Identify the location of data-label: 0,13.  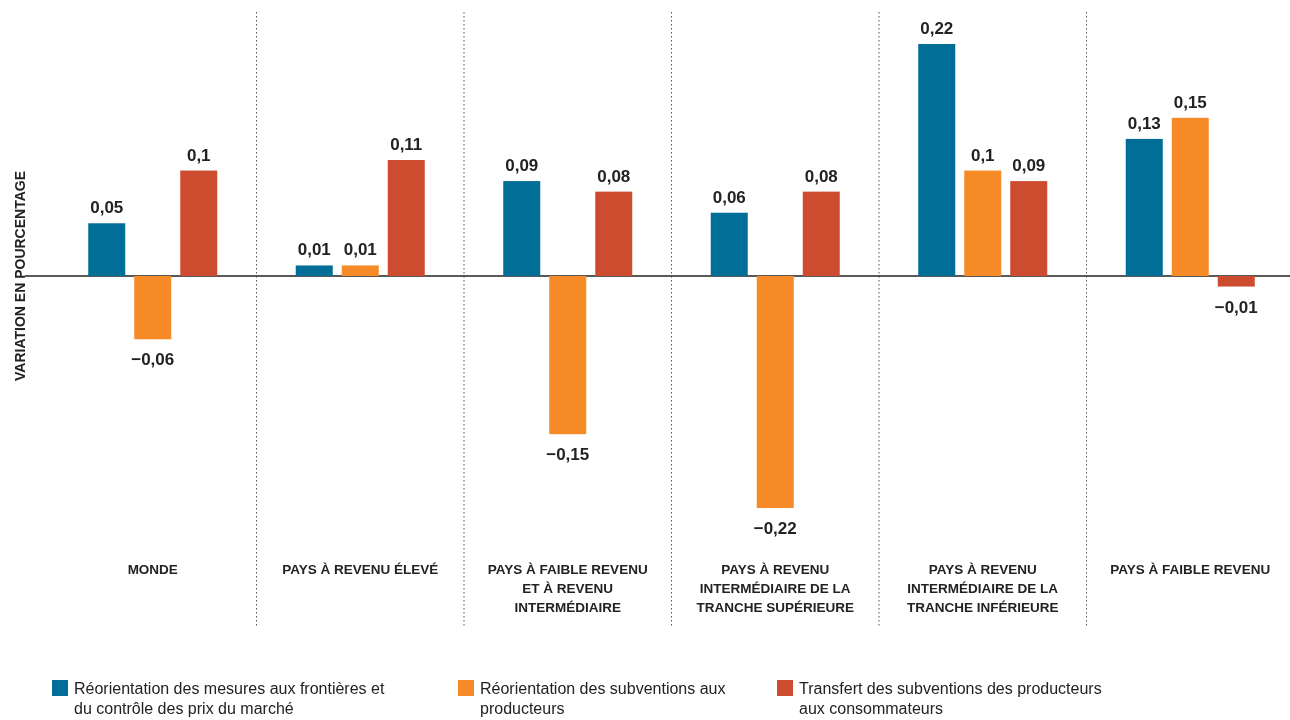
(1144, 123).